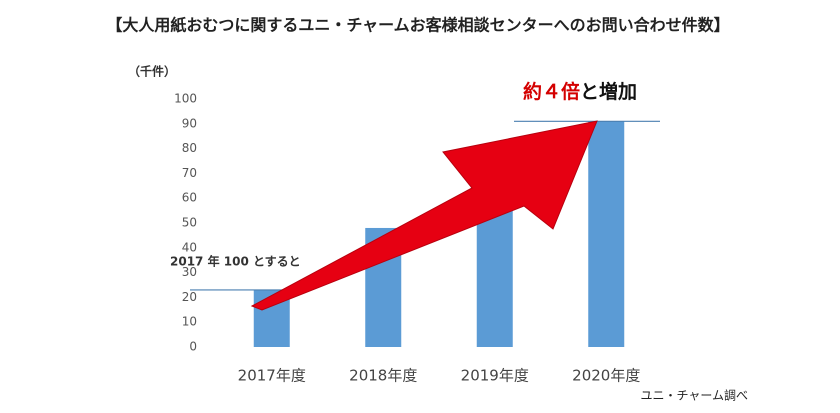 The width and height of the screenshot is (840, 413). I want to click on y-unit: （千件）, so click(152, 71).